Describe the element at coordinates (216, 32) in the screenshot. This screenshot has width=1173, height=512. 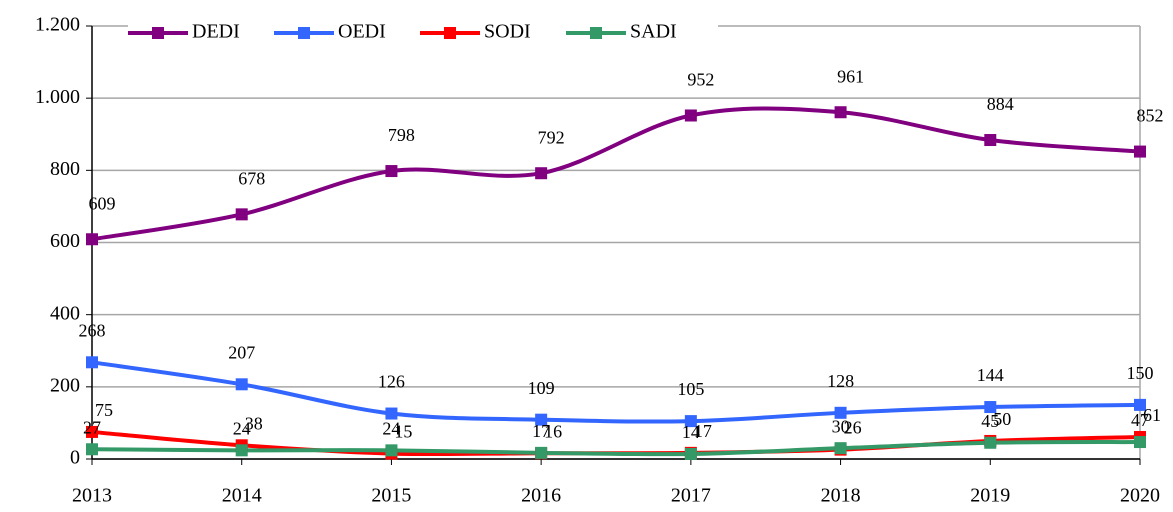
I see `legend-label: DEDI` at that location.